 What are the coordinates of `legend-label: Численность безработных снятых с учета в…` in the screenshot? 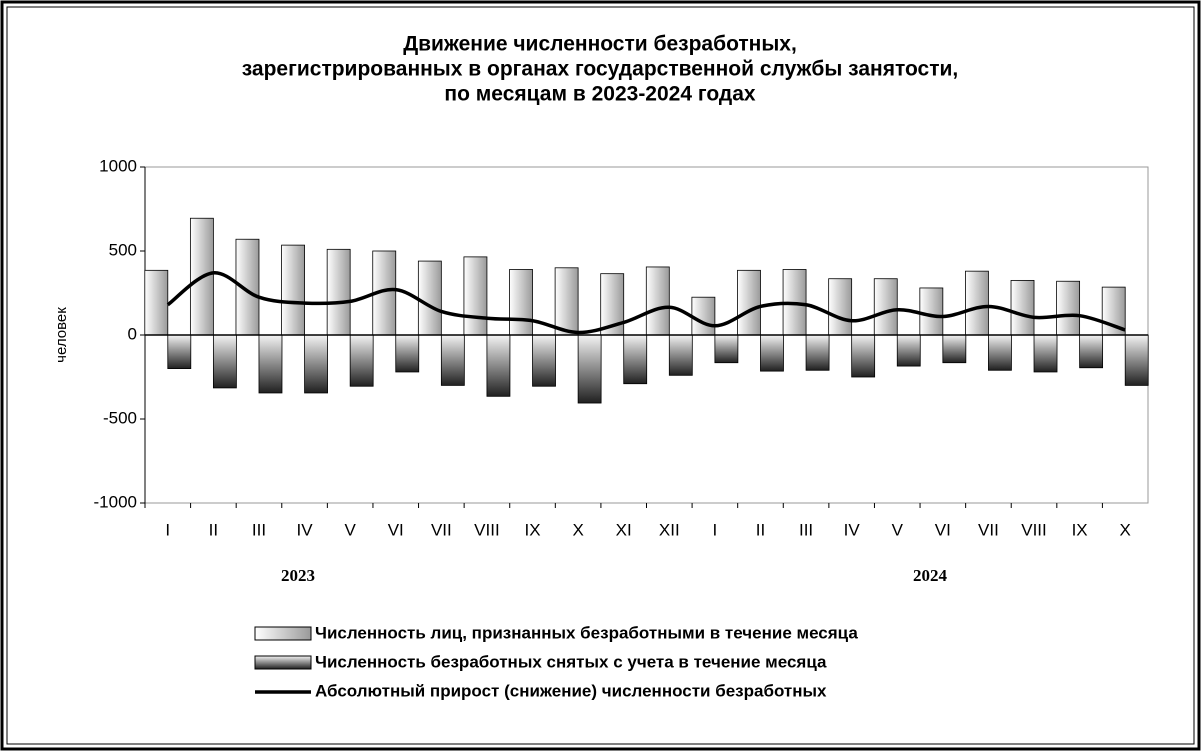 It's located at (571, 661).